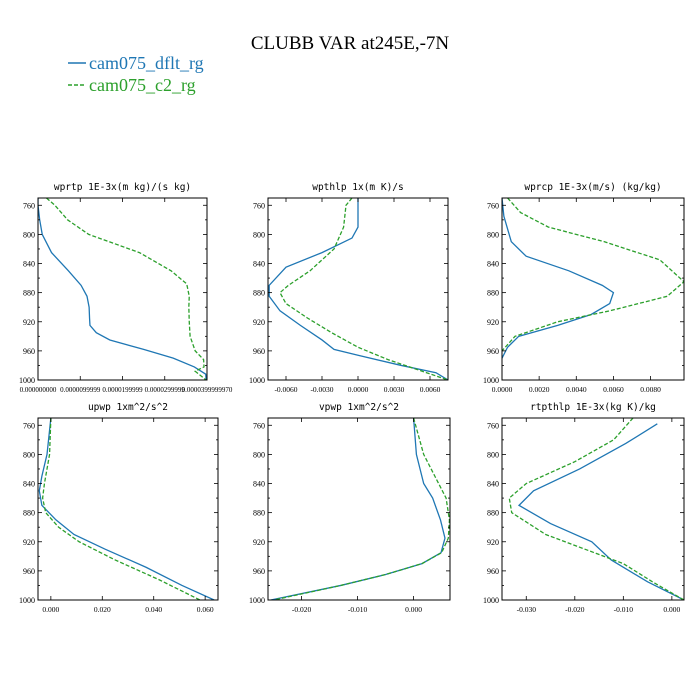 This screenshot has height=700, width=700. What do you see at coordinates (38, 390) in the screenshot?
I see `x-tick-label: 0.000000000` at bounding box center [38, 390].